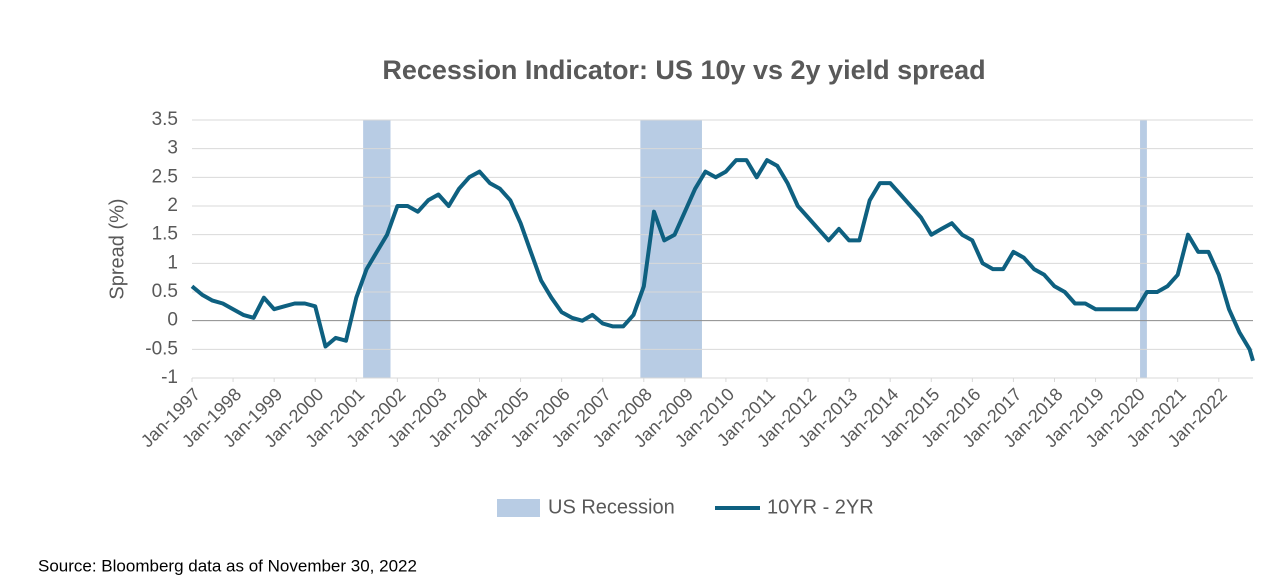 This screenshot has width=1278, height=583. Describe the element at coordinates (165, 291) in the screenshot. I see `y-tick-label: 0.5` at that location.